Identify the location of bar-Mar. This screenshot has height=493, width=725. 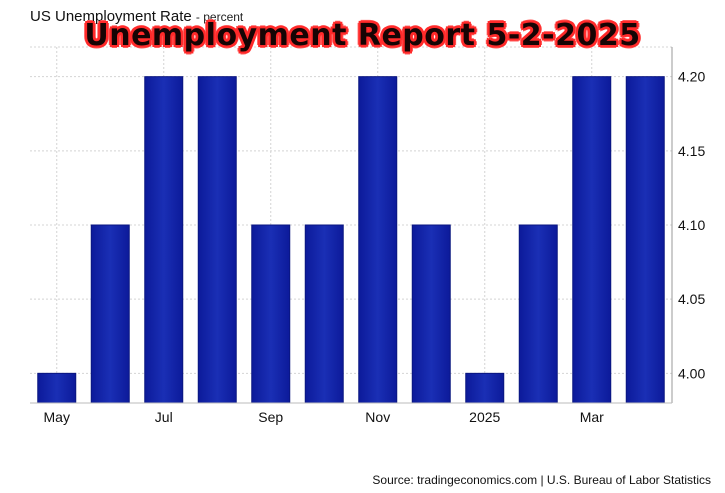
(592, 240).